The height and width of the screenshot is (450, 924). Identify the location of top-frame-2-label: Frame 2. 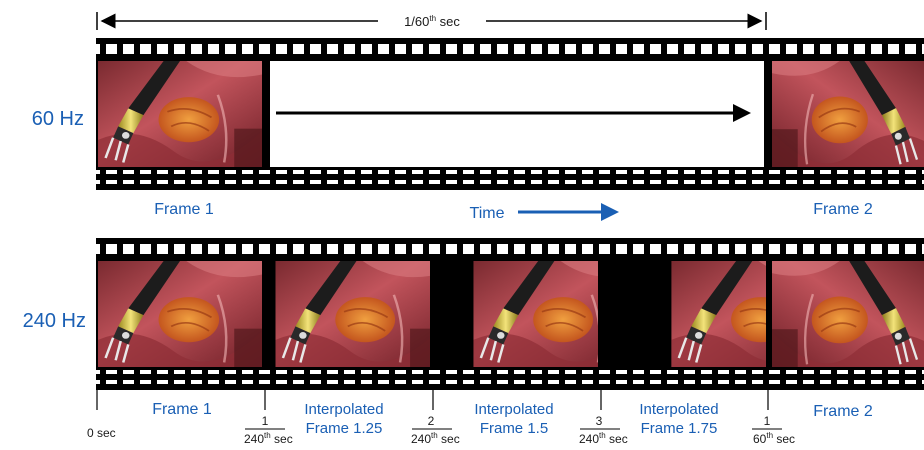
(843, 209).